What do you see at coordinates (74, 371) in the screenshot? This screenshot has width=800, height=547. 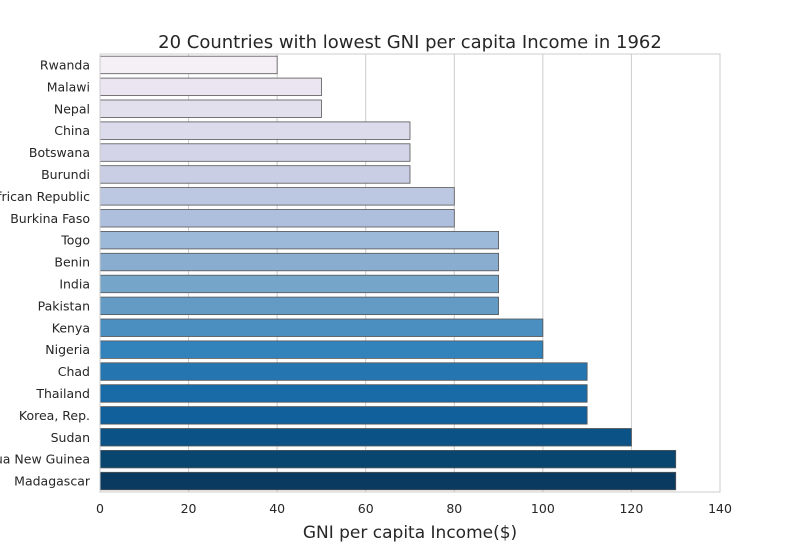 I see `y-tick-label: Chad` at bounding box center [74, 371].